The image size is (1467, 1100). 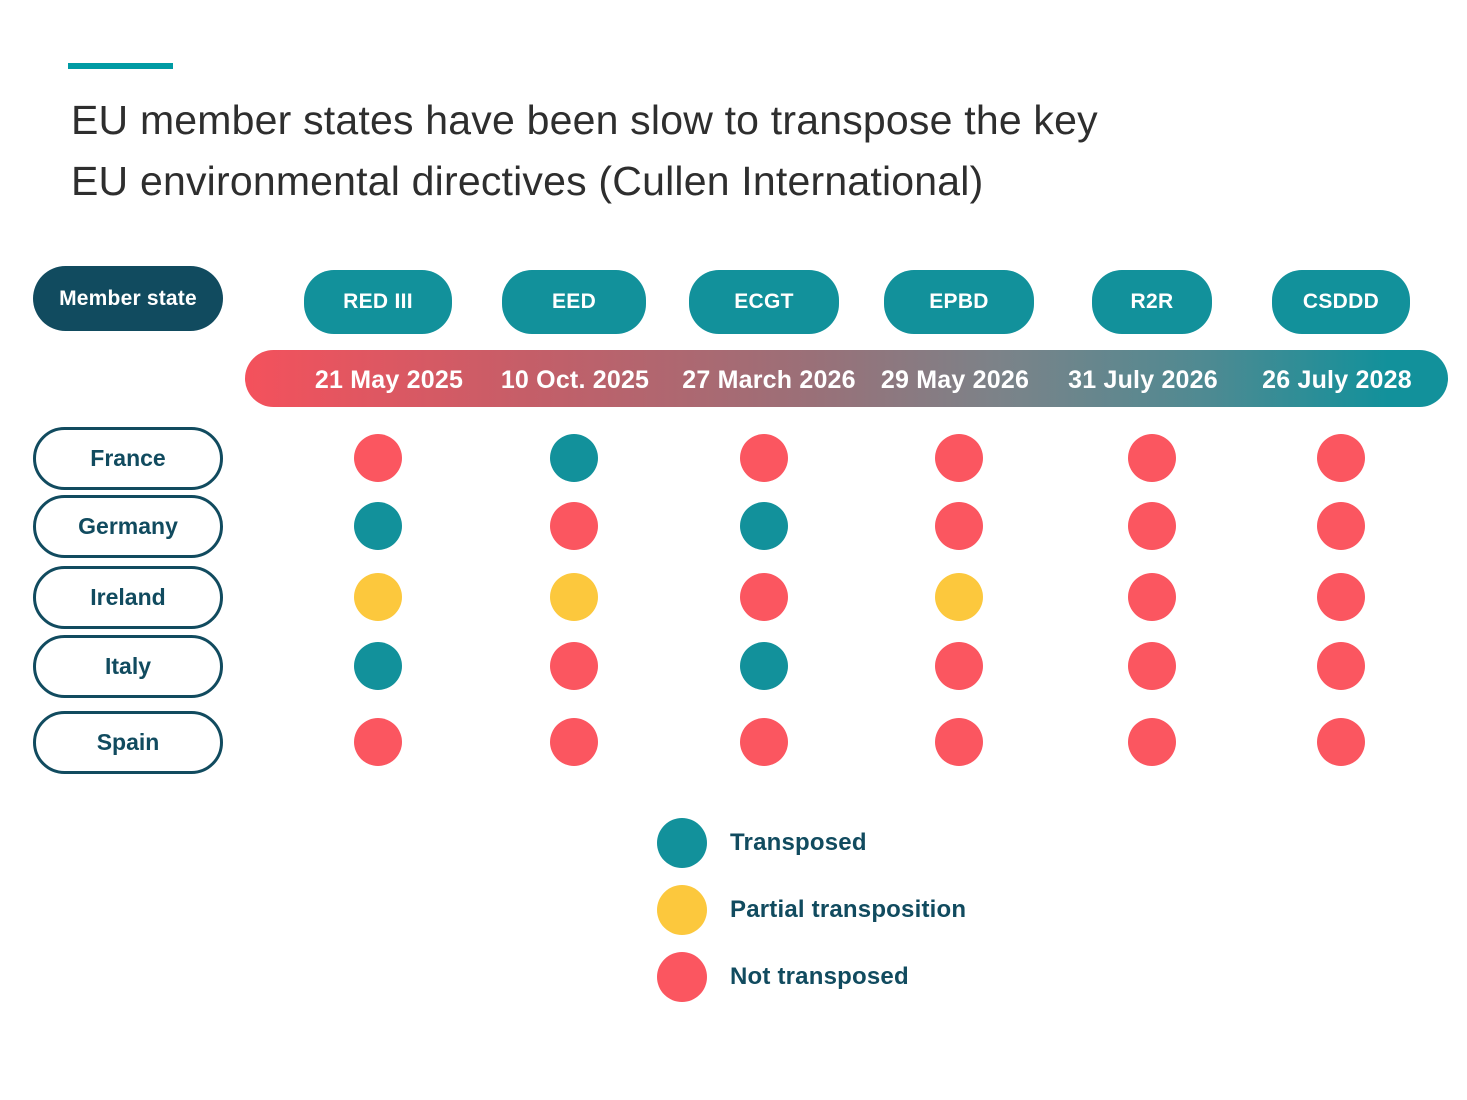 What do you see at coordinates (120, 66) in the screenshot?
I see `accent-line` at bounding box center [120, 66].